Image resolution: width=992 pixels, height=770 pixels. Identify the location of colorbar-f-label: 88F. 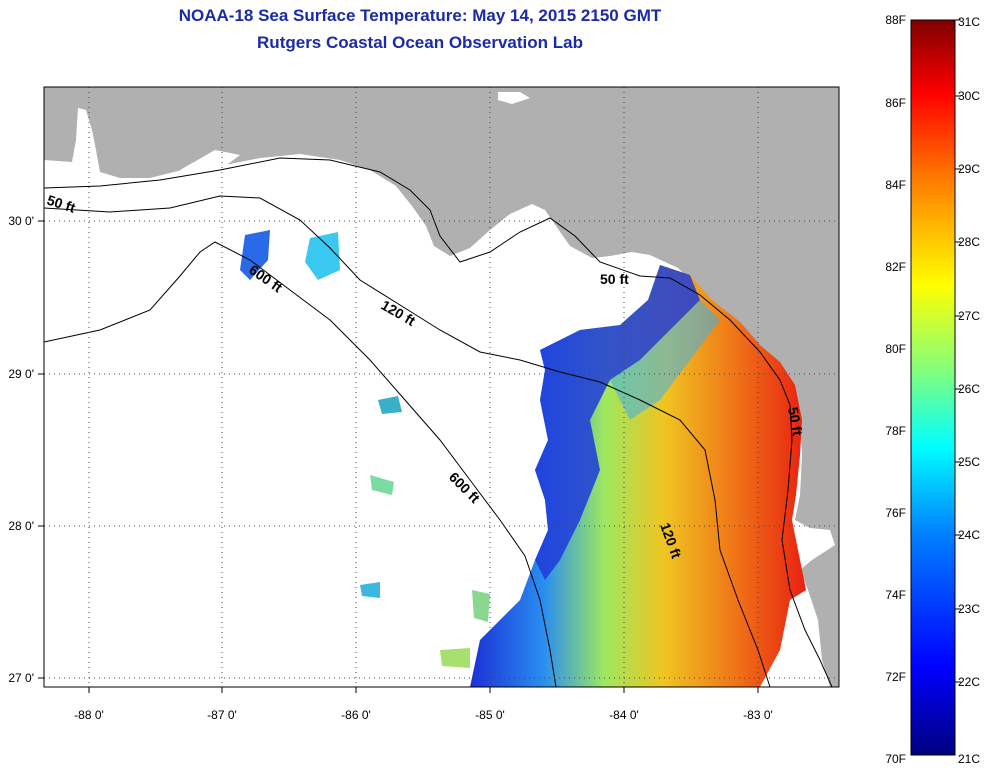
(895, 20).